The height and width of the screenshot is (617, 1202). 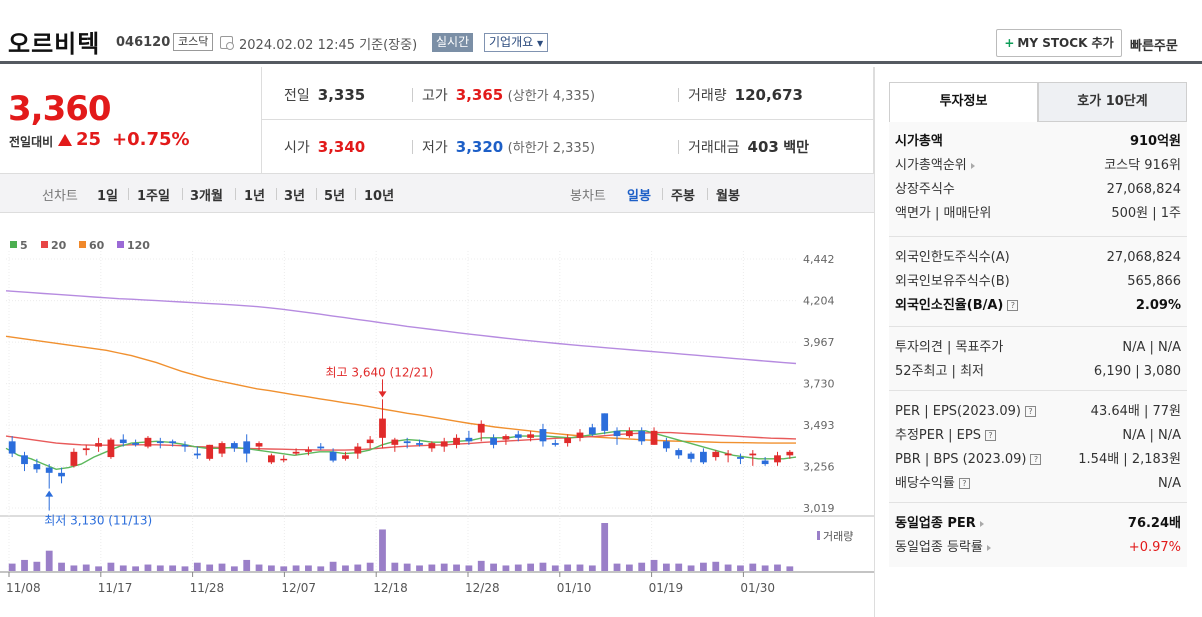 What do you see at coordinates (965, 412) in the screenshot?
I see `info-key: PER | EPS(2023.09)?` at bounding box center [965, 412].